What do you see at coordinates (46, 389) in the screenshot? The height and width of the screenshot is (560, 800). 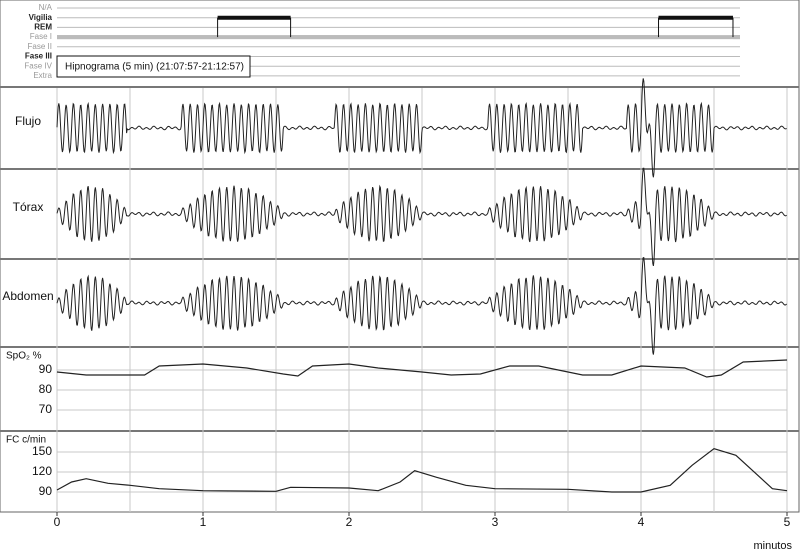 I see `y-tick-label: 80` at bounding box center [46, 389].